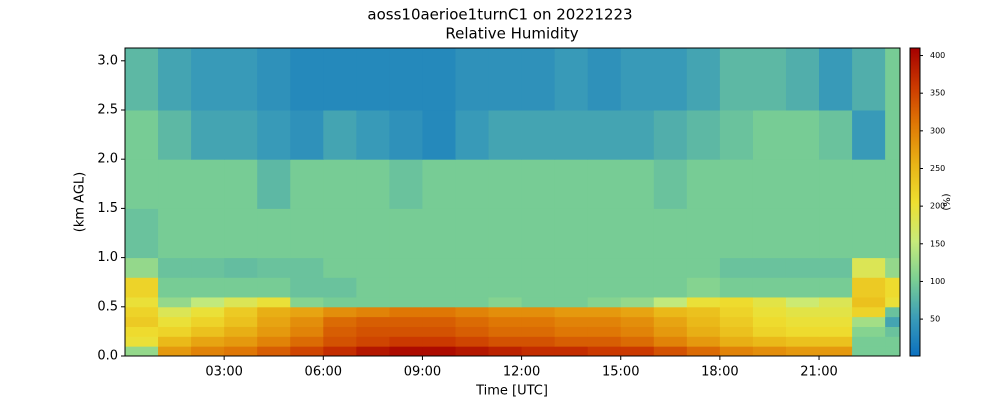 This screenshot has width=1000, height=400. Describe the element at coordinates (937, 130) in the screenshot. I see `colorbar-tick-label: 300` at that location.